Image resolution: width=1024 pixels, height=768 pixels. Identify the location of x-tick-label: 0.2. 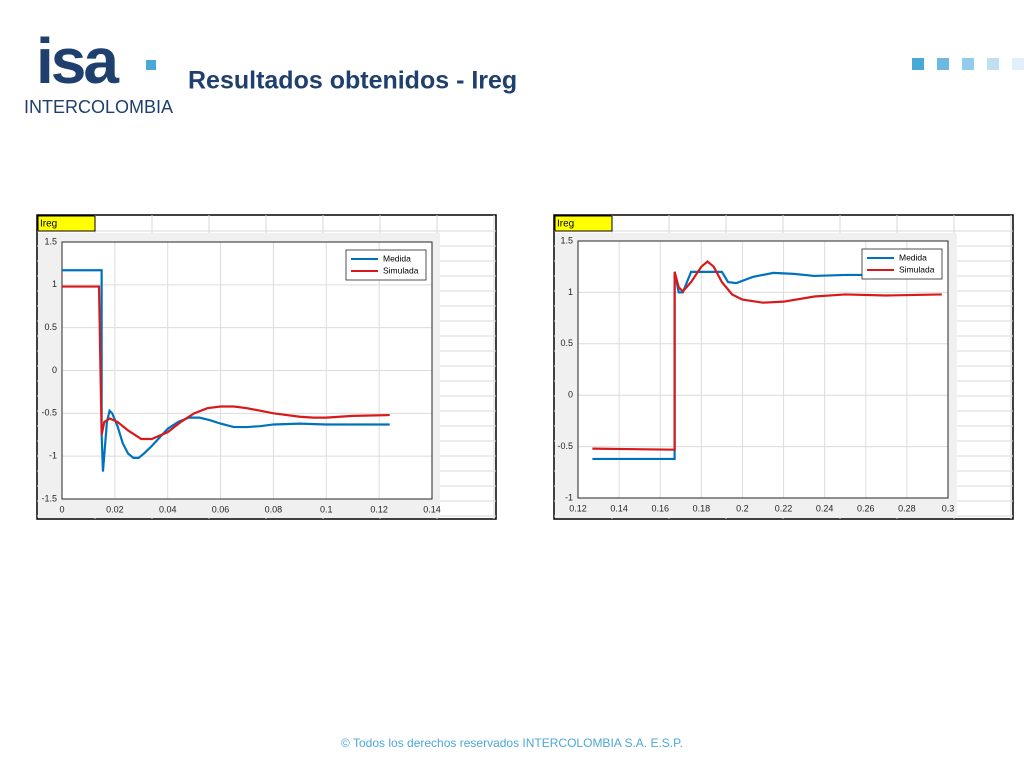
(742, 508).